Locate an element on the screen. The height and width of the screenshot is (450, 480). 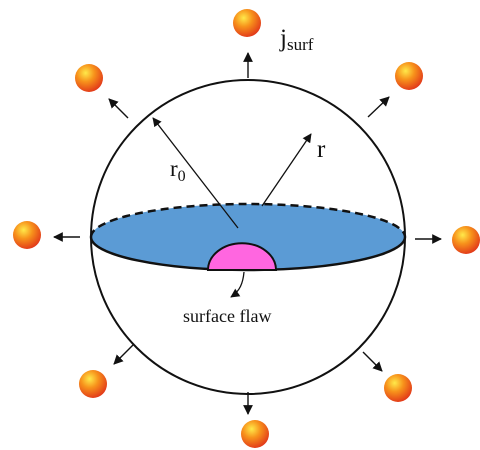
particle-top-right is located at coordinates (409, 76).